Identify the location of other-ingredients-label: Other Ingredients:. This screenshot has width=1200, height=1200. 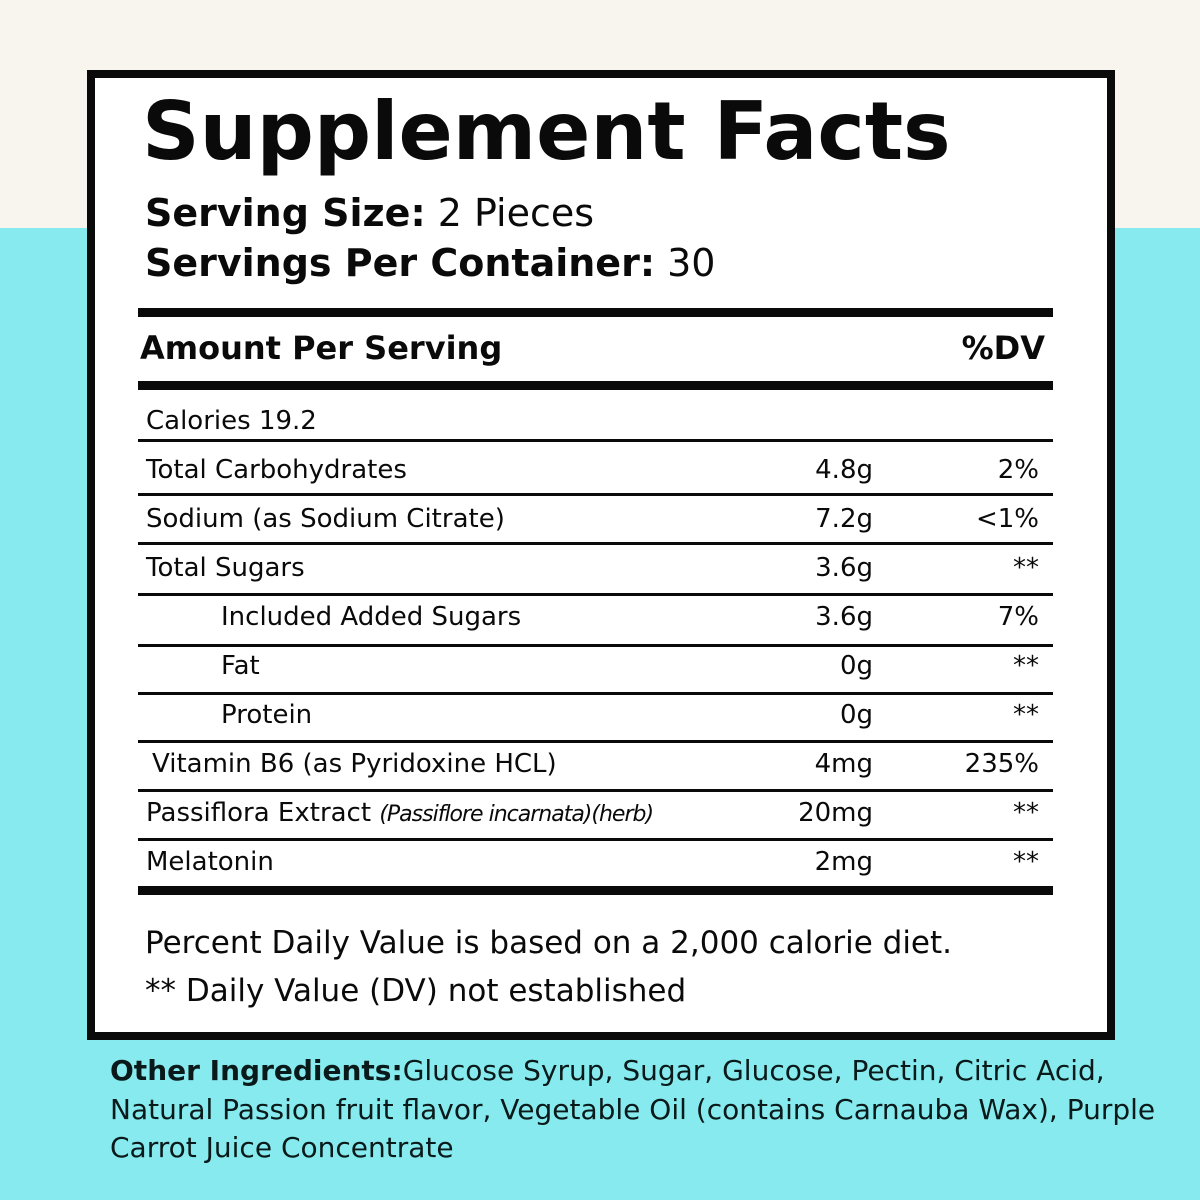
(256, 1070).